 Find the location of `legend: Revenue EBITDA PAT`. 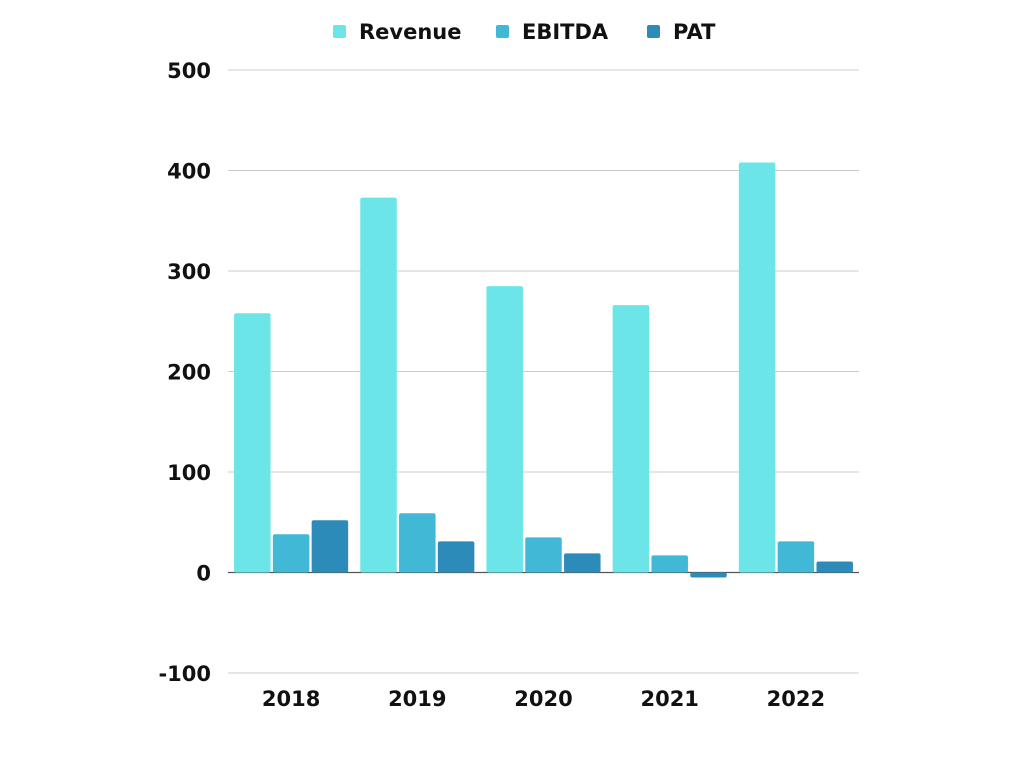

legend: Revenue EBITDA PAT is located at coordinates (524, 32).